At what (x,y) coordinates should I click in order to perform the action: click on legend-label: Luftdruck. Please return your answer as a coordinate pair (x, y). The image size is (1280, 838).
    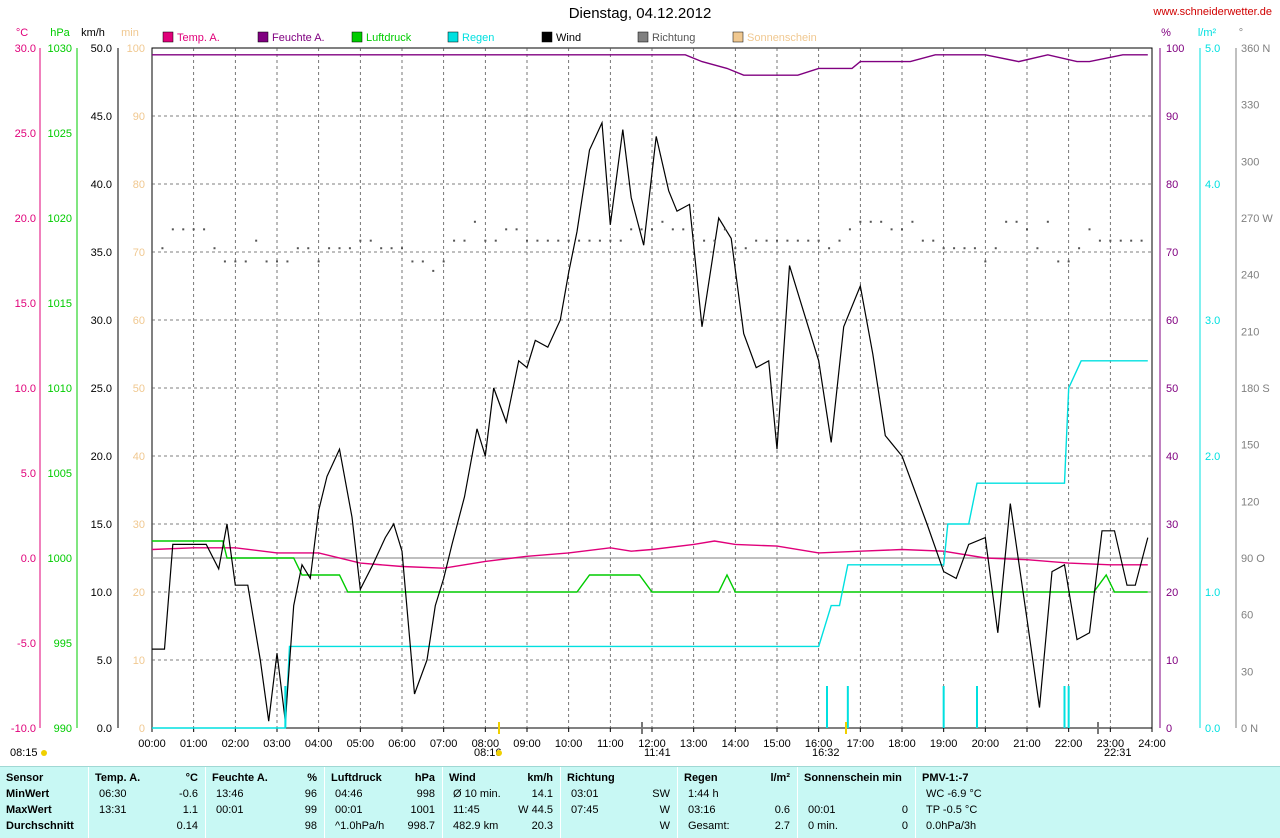
    Looking at the image, I should click on (389, 38).